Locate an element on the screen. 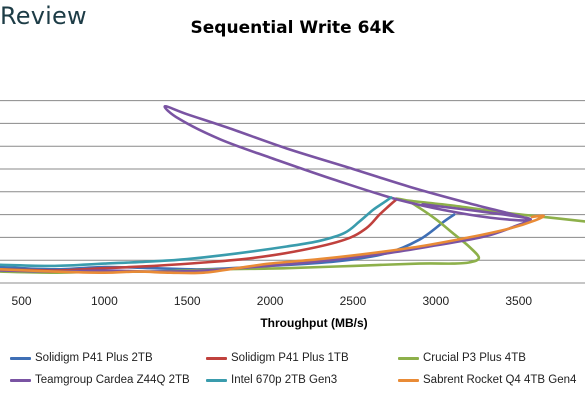  legend-item: Intel 670p 2TB Gen3 is located at coordinates (271, 380).